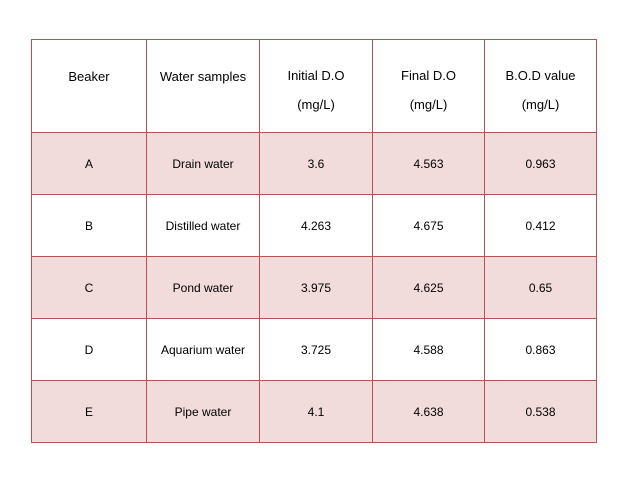 Image resolution: width=638 pixels, height=479 pixels. I want to click on cell-bod-value: 0.538, so click(540, 411).